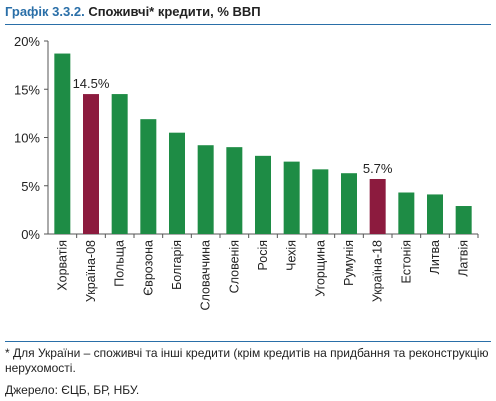  What do you see at coordinates (27, 89) in the screenshot?
I see `y-tick-label: 15%` at bounding box center [27, 89].